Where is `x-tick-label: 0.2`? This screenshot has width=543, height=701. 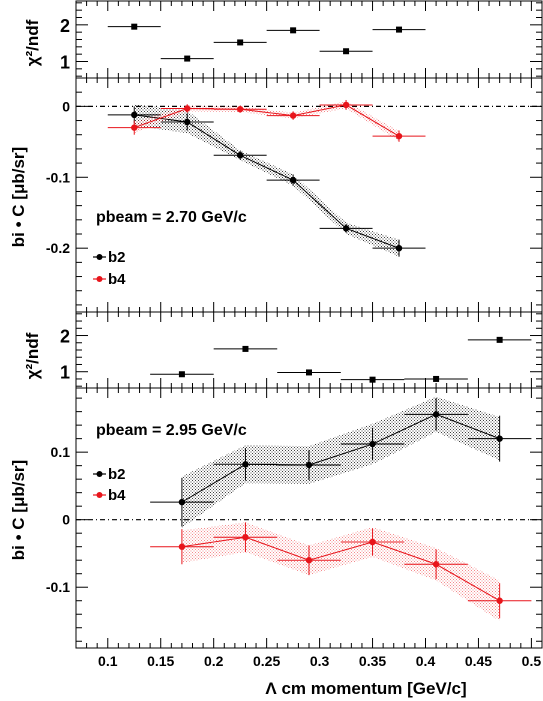
x-tick-label: 0.2 is located at coordinates (214, 661).